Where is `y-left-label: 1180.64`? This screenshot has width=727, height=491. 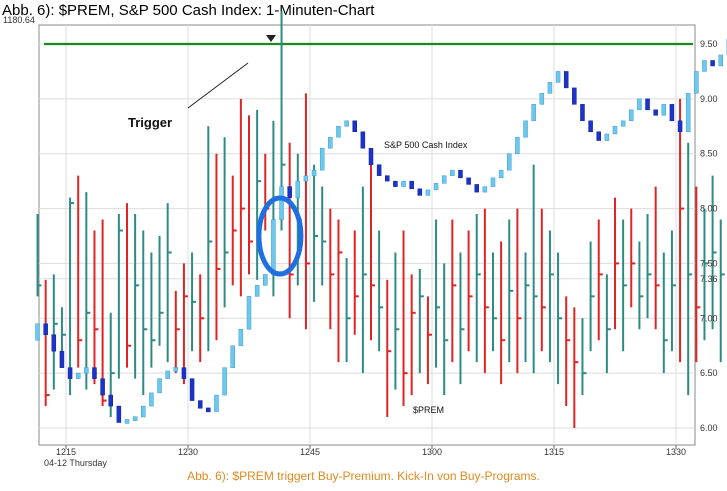
y-left-label: 1180.64 is located at coordinates (19, 20).